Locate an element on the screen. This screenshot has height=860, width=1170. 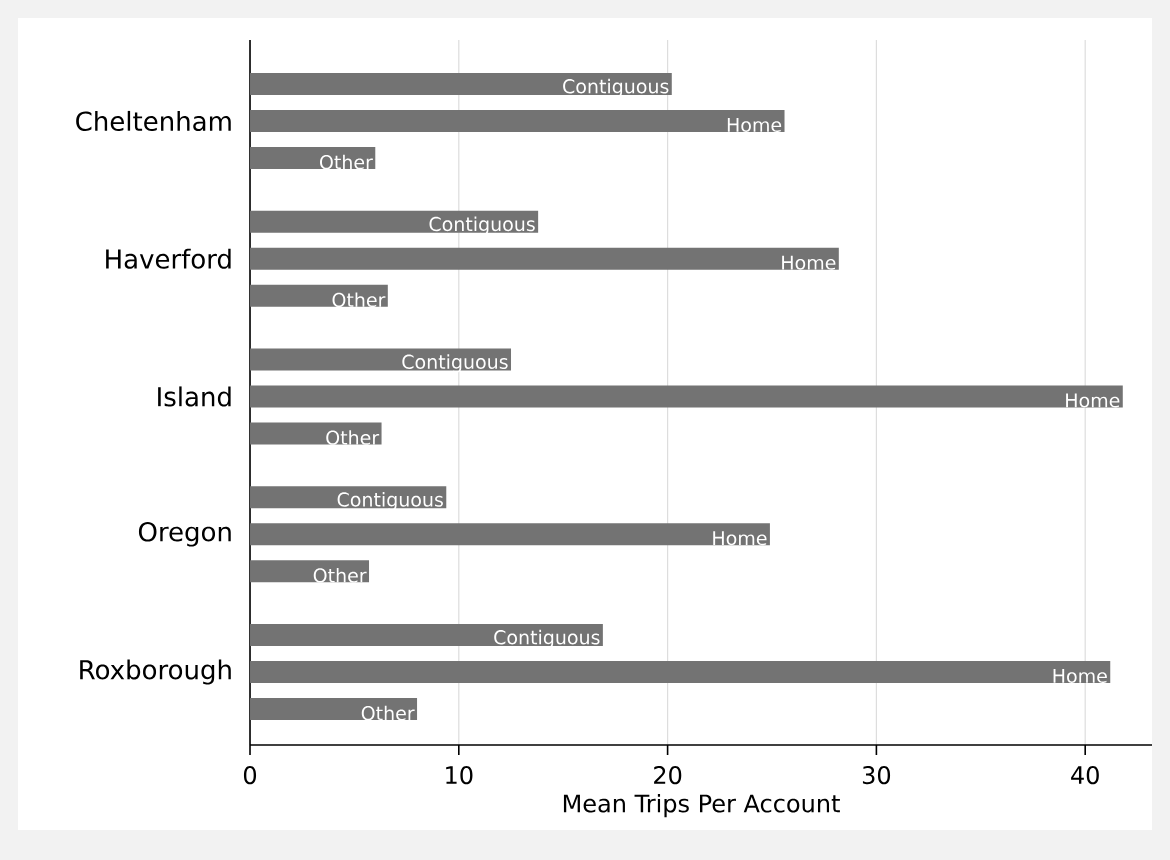
series-label: Home is located at coordinates (1080, 676).